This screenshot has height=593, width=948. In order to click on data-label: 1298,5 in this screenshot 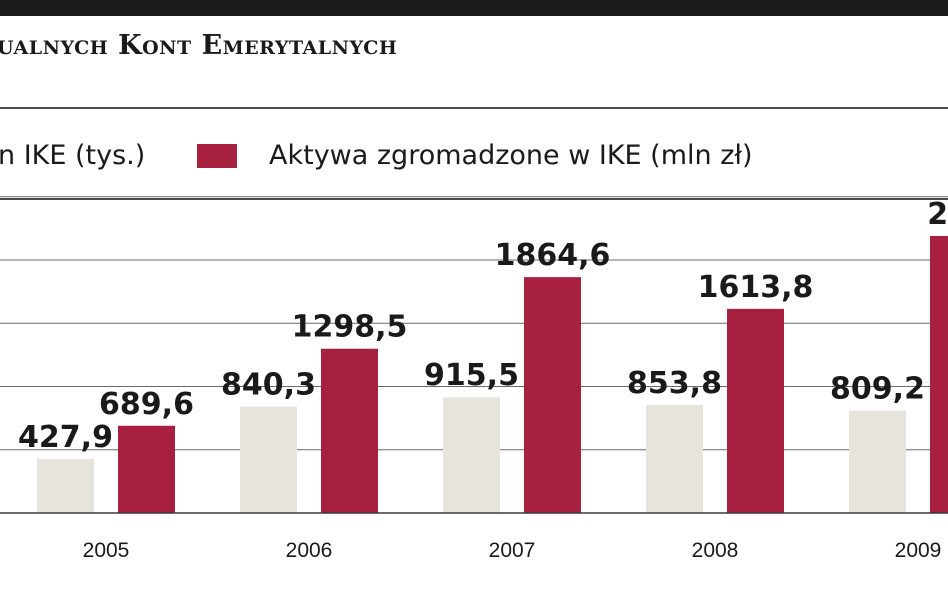, I will do `click(350, 327)`.